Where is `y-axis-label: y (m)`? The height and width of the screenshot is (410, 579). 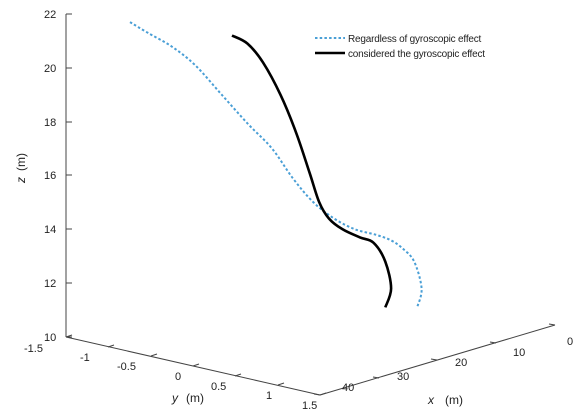 y-axis-label: y (m) is located at coordinates (187, 398).